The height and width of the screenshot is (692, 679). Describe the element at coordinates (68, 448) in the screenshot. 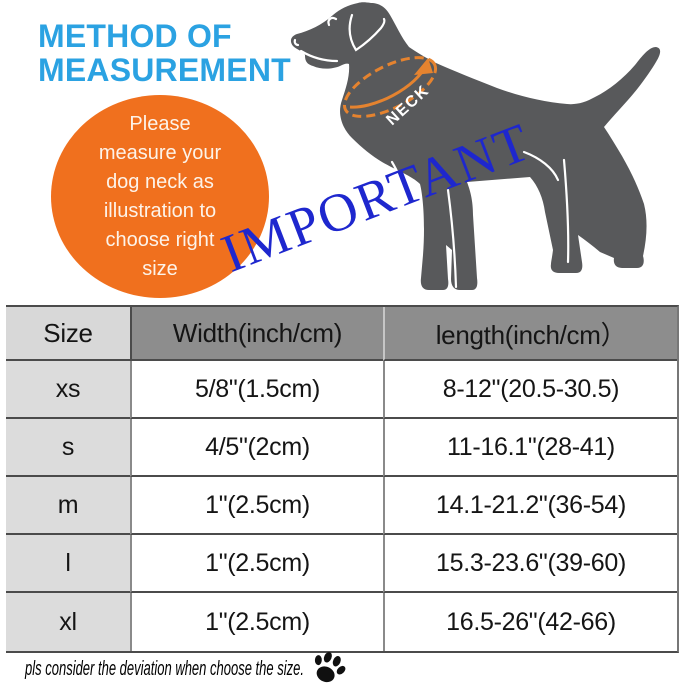

I see `table-cell-size: s` at that location.